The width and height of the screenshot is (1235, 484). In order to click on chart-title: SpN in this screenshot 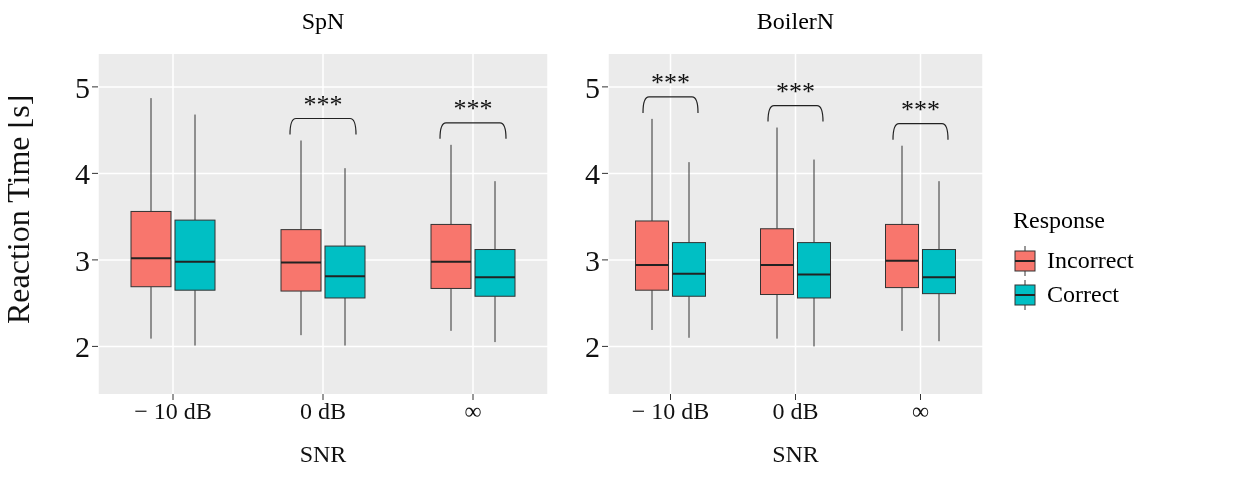, I will do `click(323, 22)`.